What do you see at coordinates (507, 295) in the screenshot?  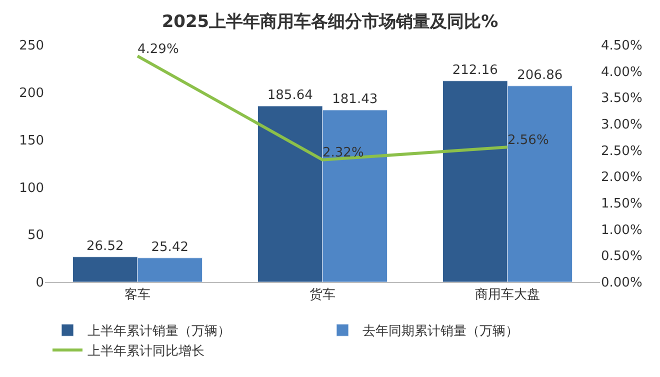 I see `x-tick-label: 商用车大盘` at bounding box center [507, 295].